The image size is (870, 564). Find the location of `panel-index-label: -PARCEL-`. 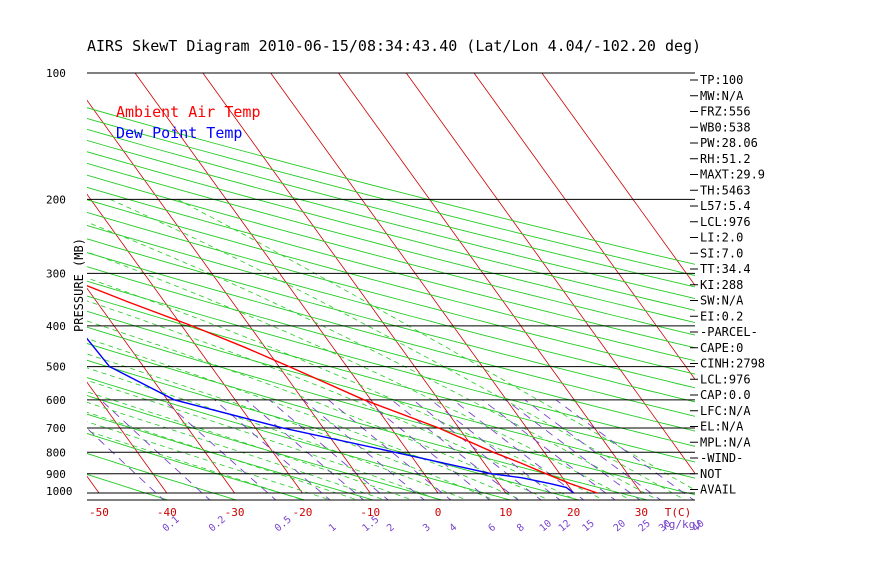

panel-index-label: -PARCEL- is located at coordinates (729, 332).